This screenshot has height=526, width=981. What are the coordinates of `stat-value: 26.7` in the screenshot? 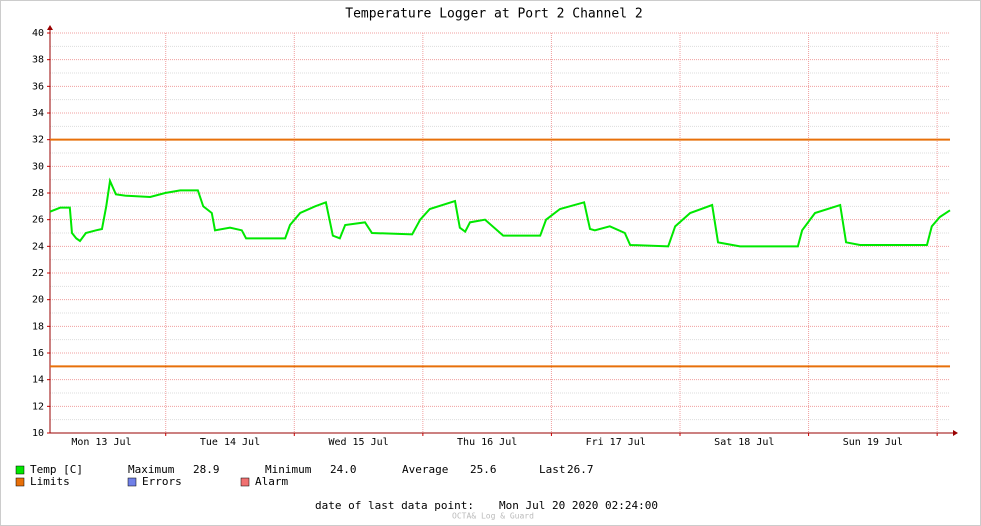 It's located at (580, 469).